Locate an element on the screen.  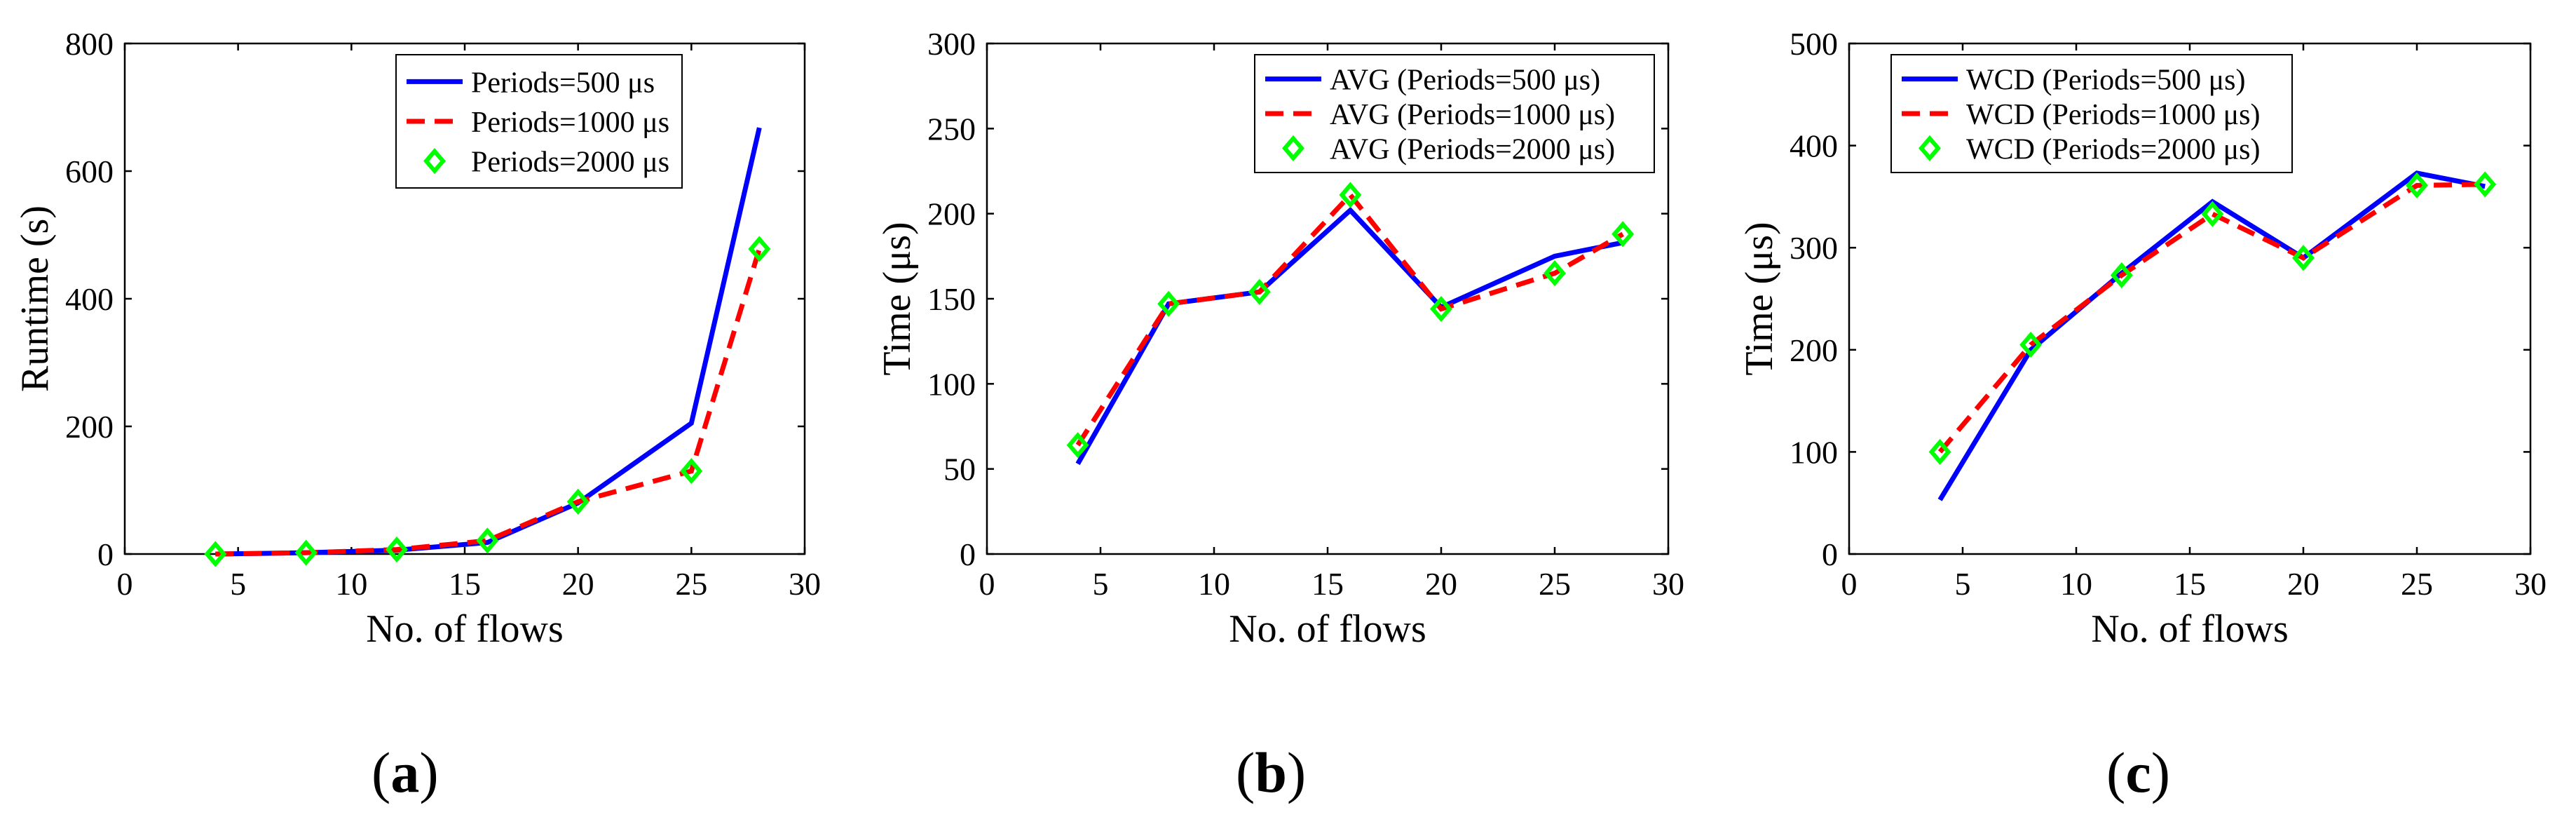
caption-b-letter: b is located at coordinates (1271, 773).